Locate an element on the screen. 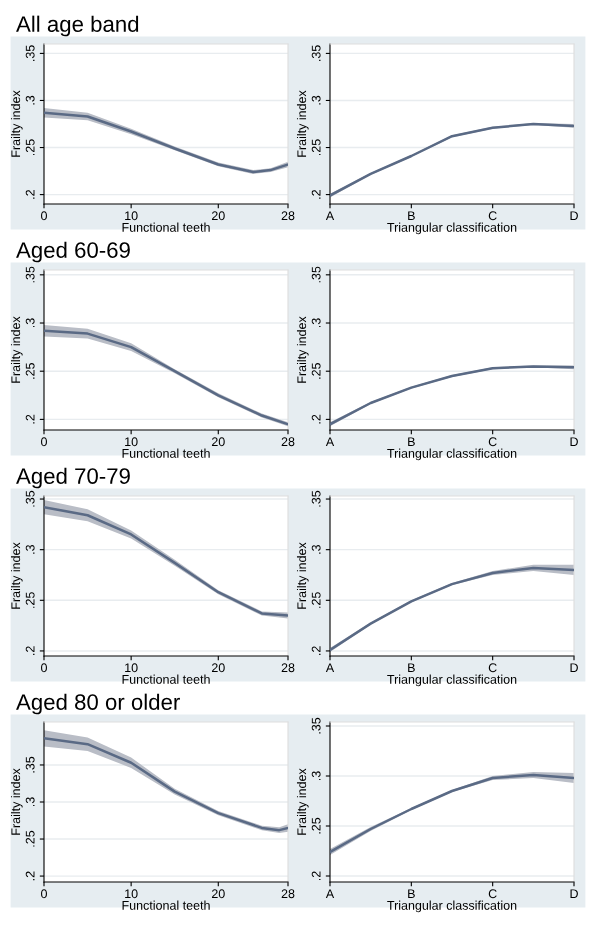 This screenshot has height=938, width=600. chart-title: All age band is located at coordinates (77, 26).